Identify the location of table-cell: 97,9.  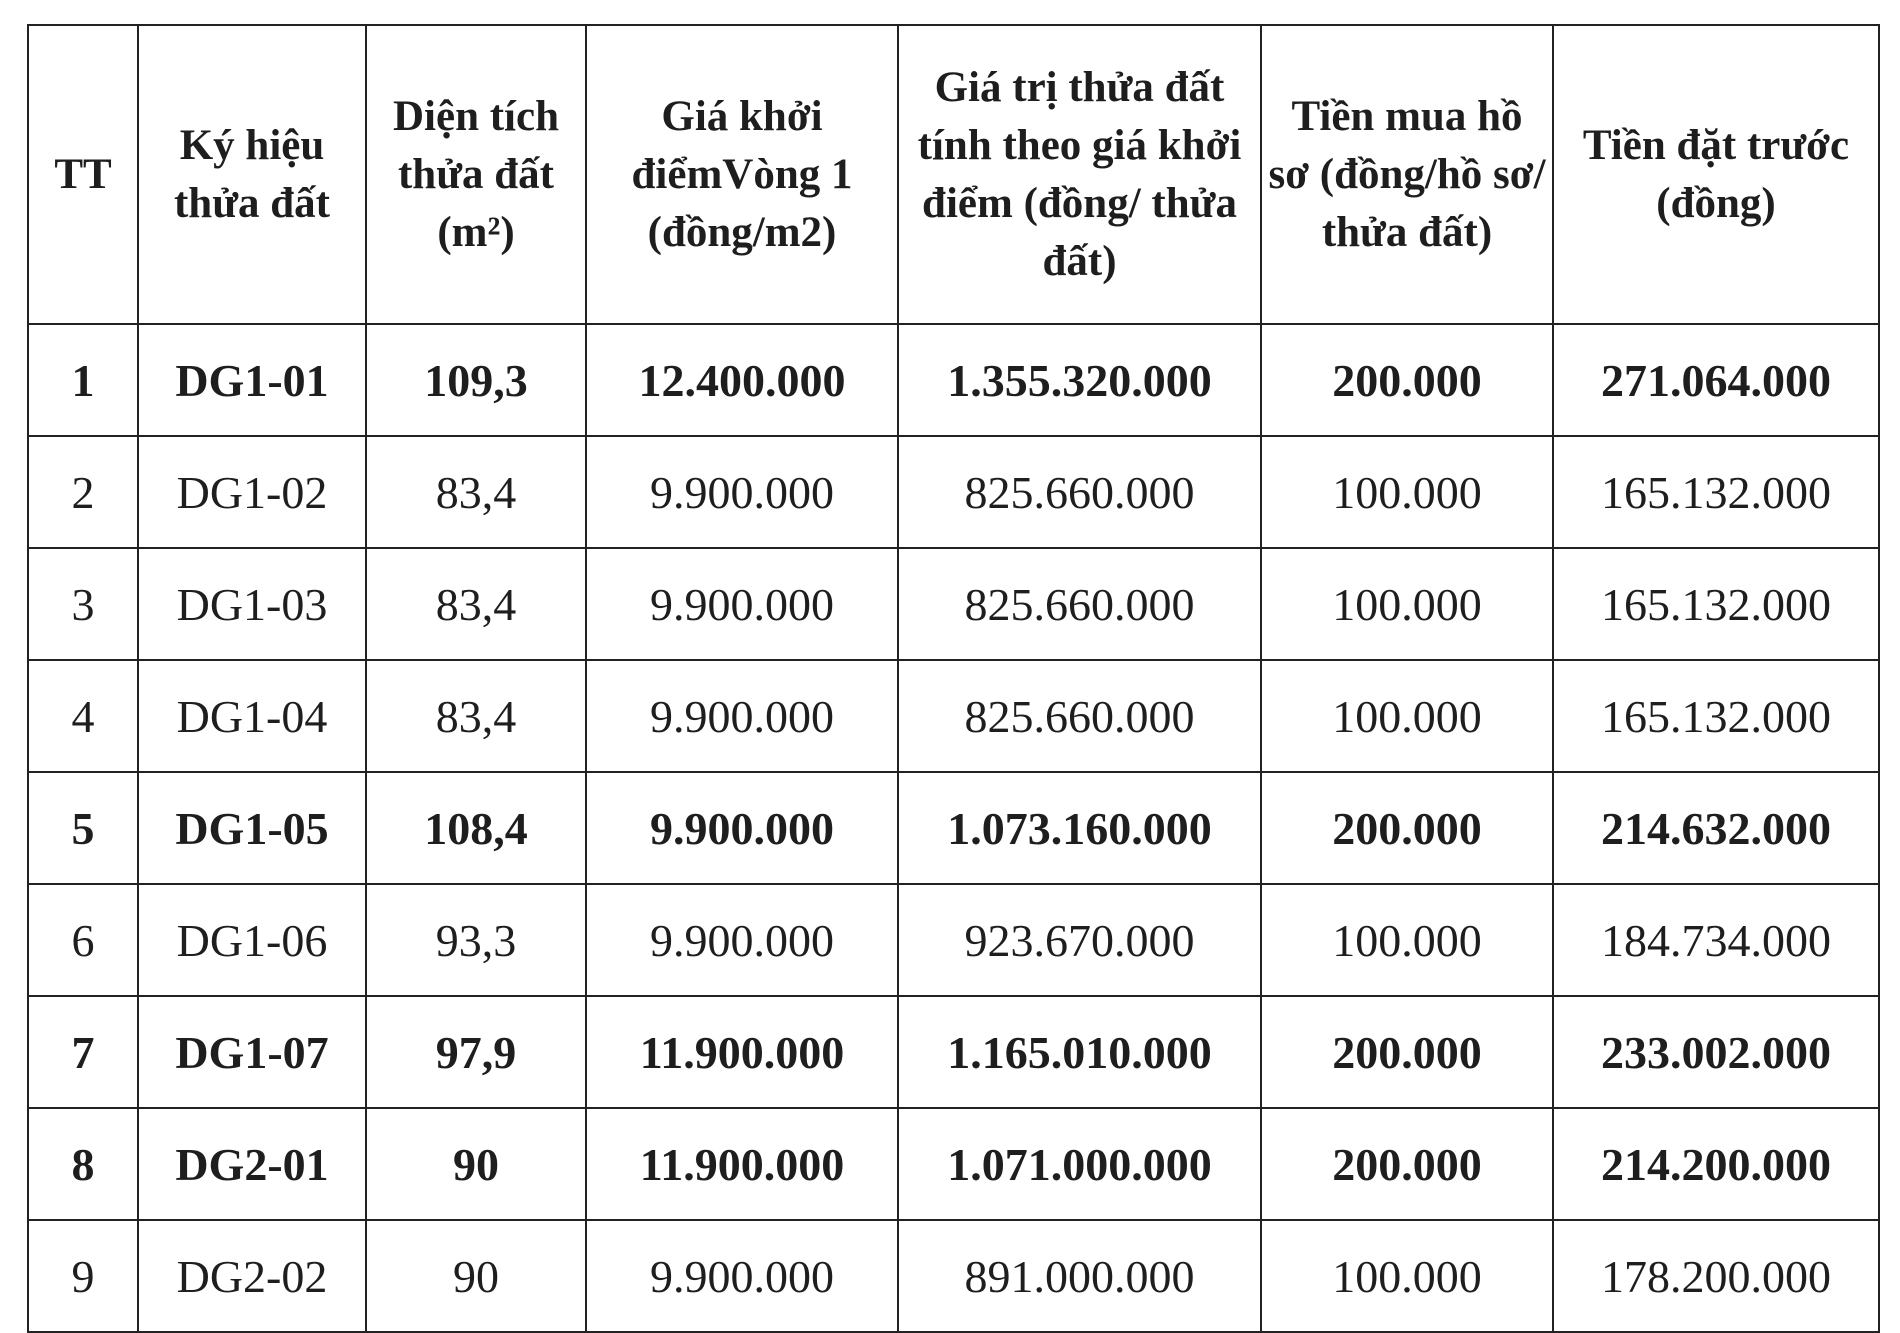
(476, 1052).